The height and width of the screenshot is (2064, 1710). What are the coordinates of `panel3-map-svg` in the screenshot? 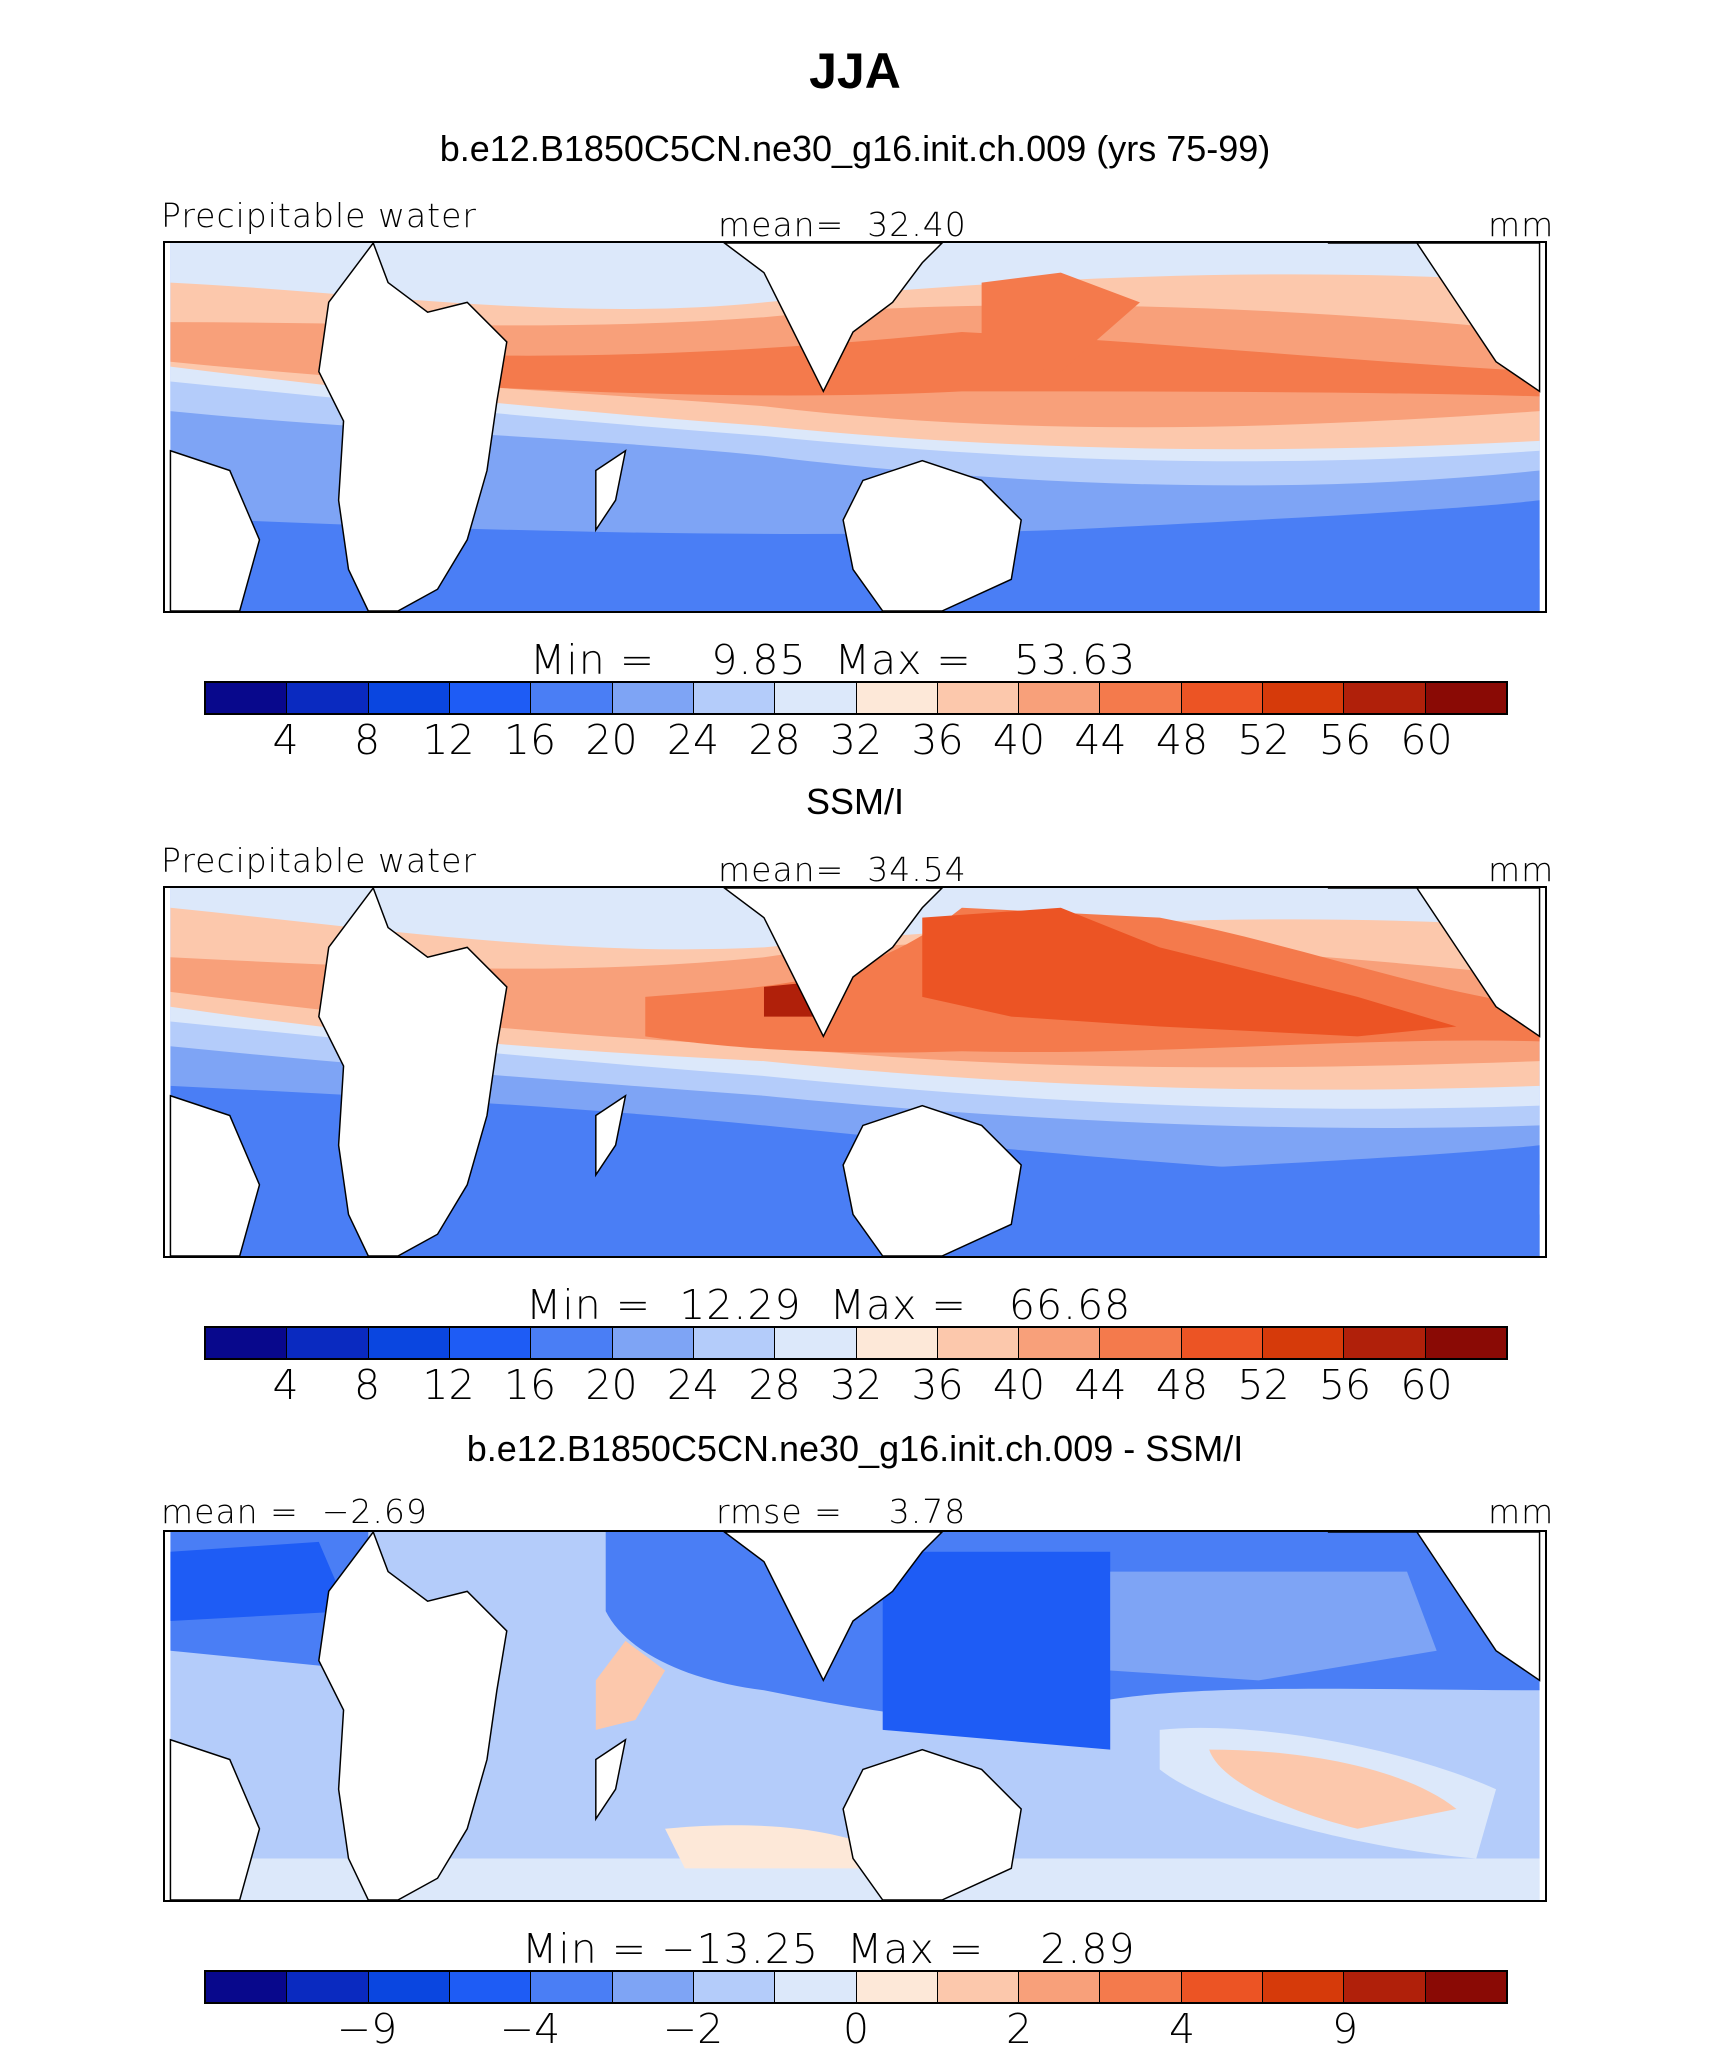 It's located at (855, 1716).